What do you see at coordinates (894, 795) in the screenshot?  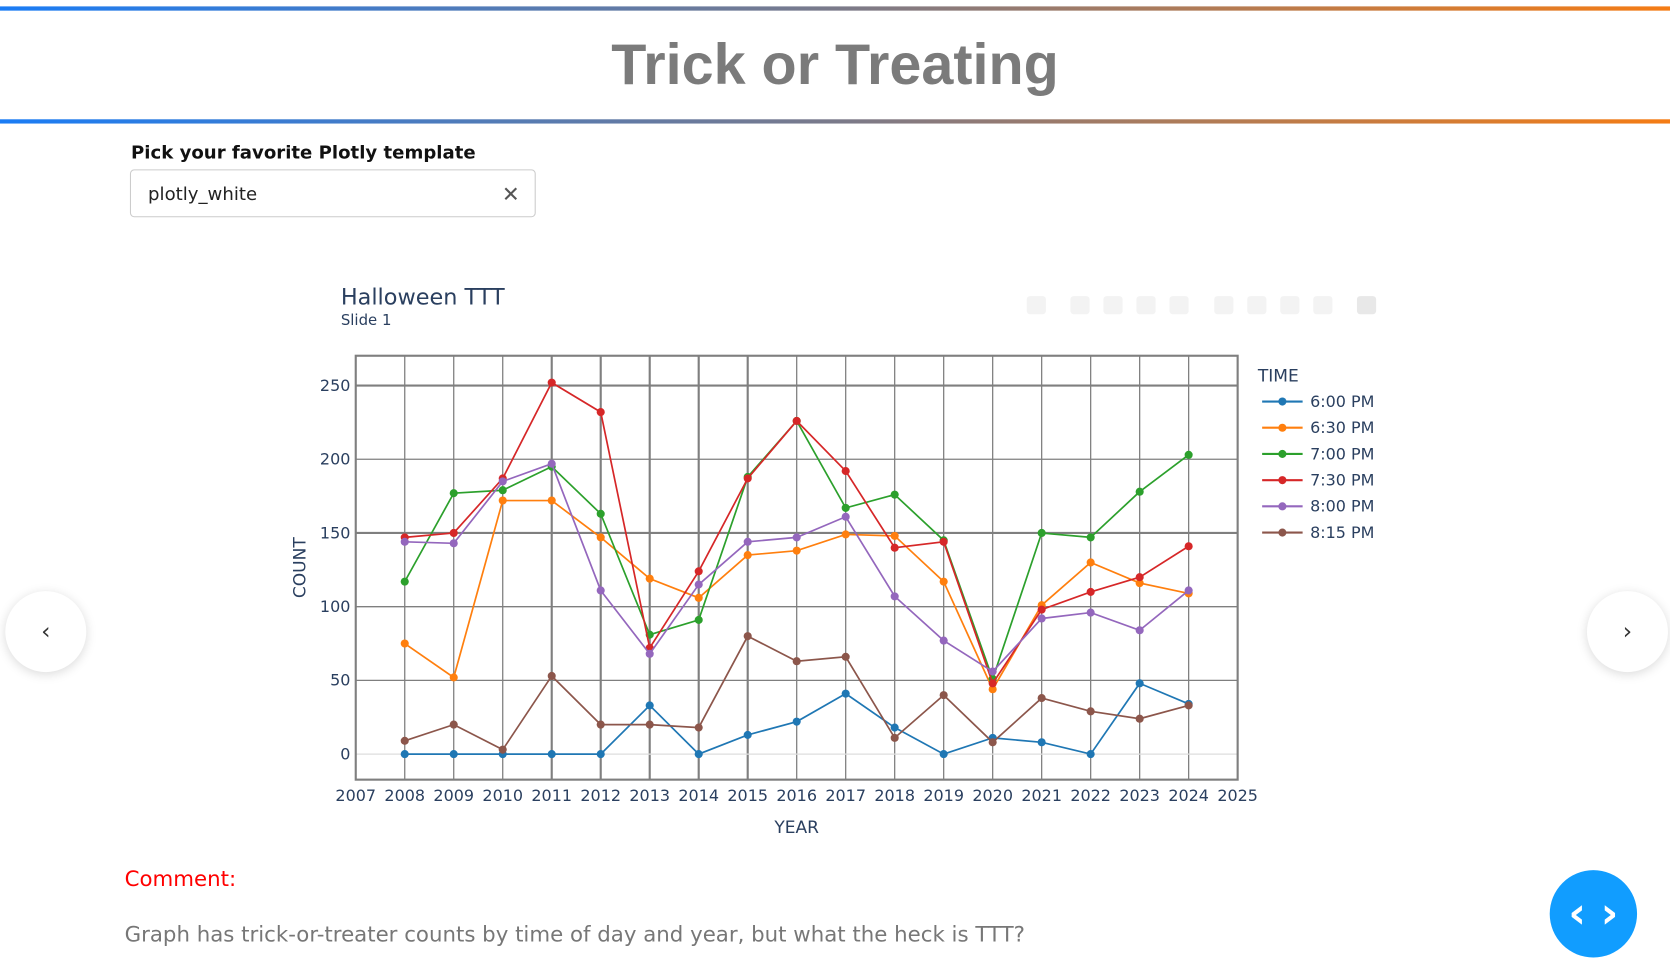 I see `x-tick-label: 2018` at bounding box center [894, 795].